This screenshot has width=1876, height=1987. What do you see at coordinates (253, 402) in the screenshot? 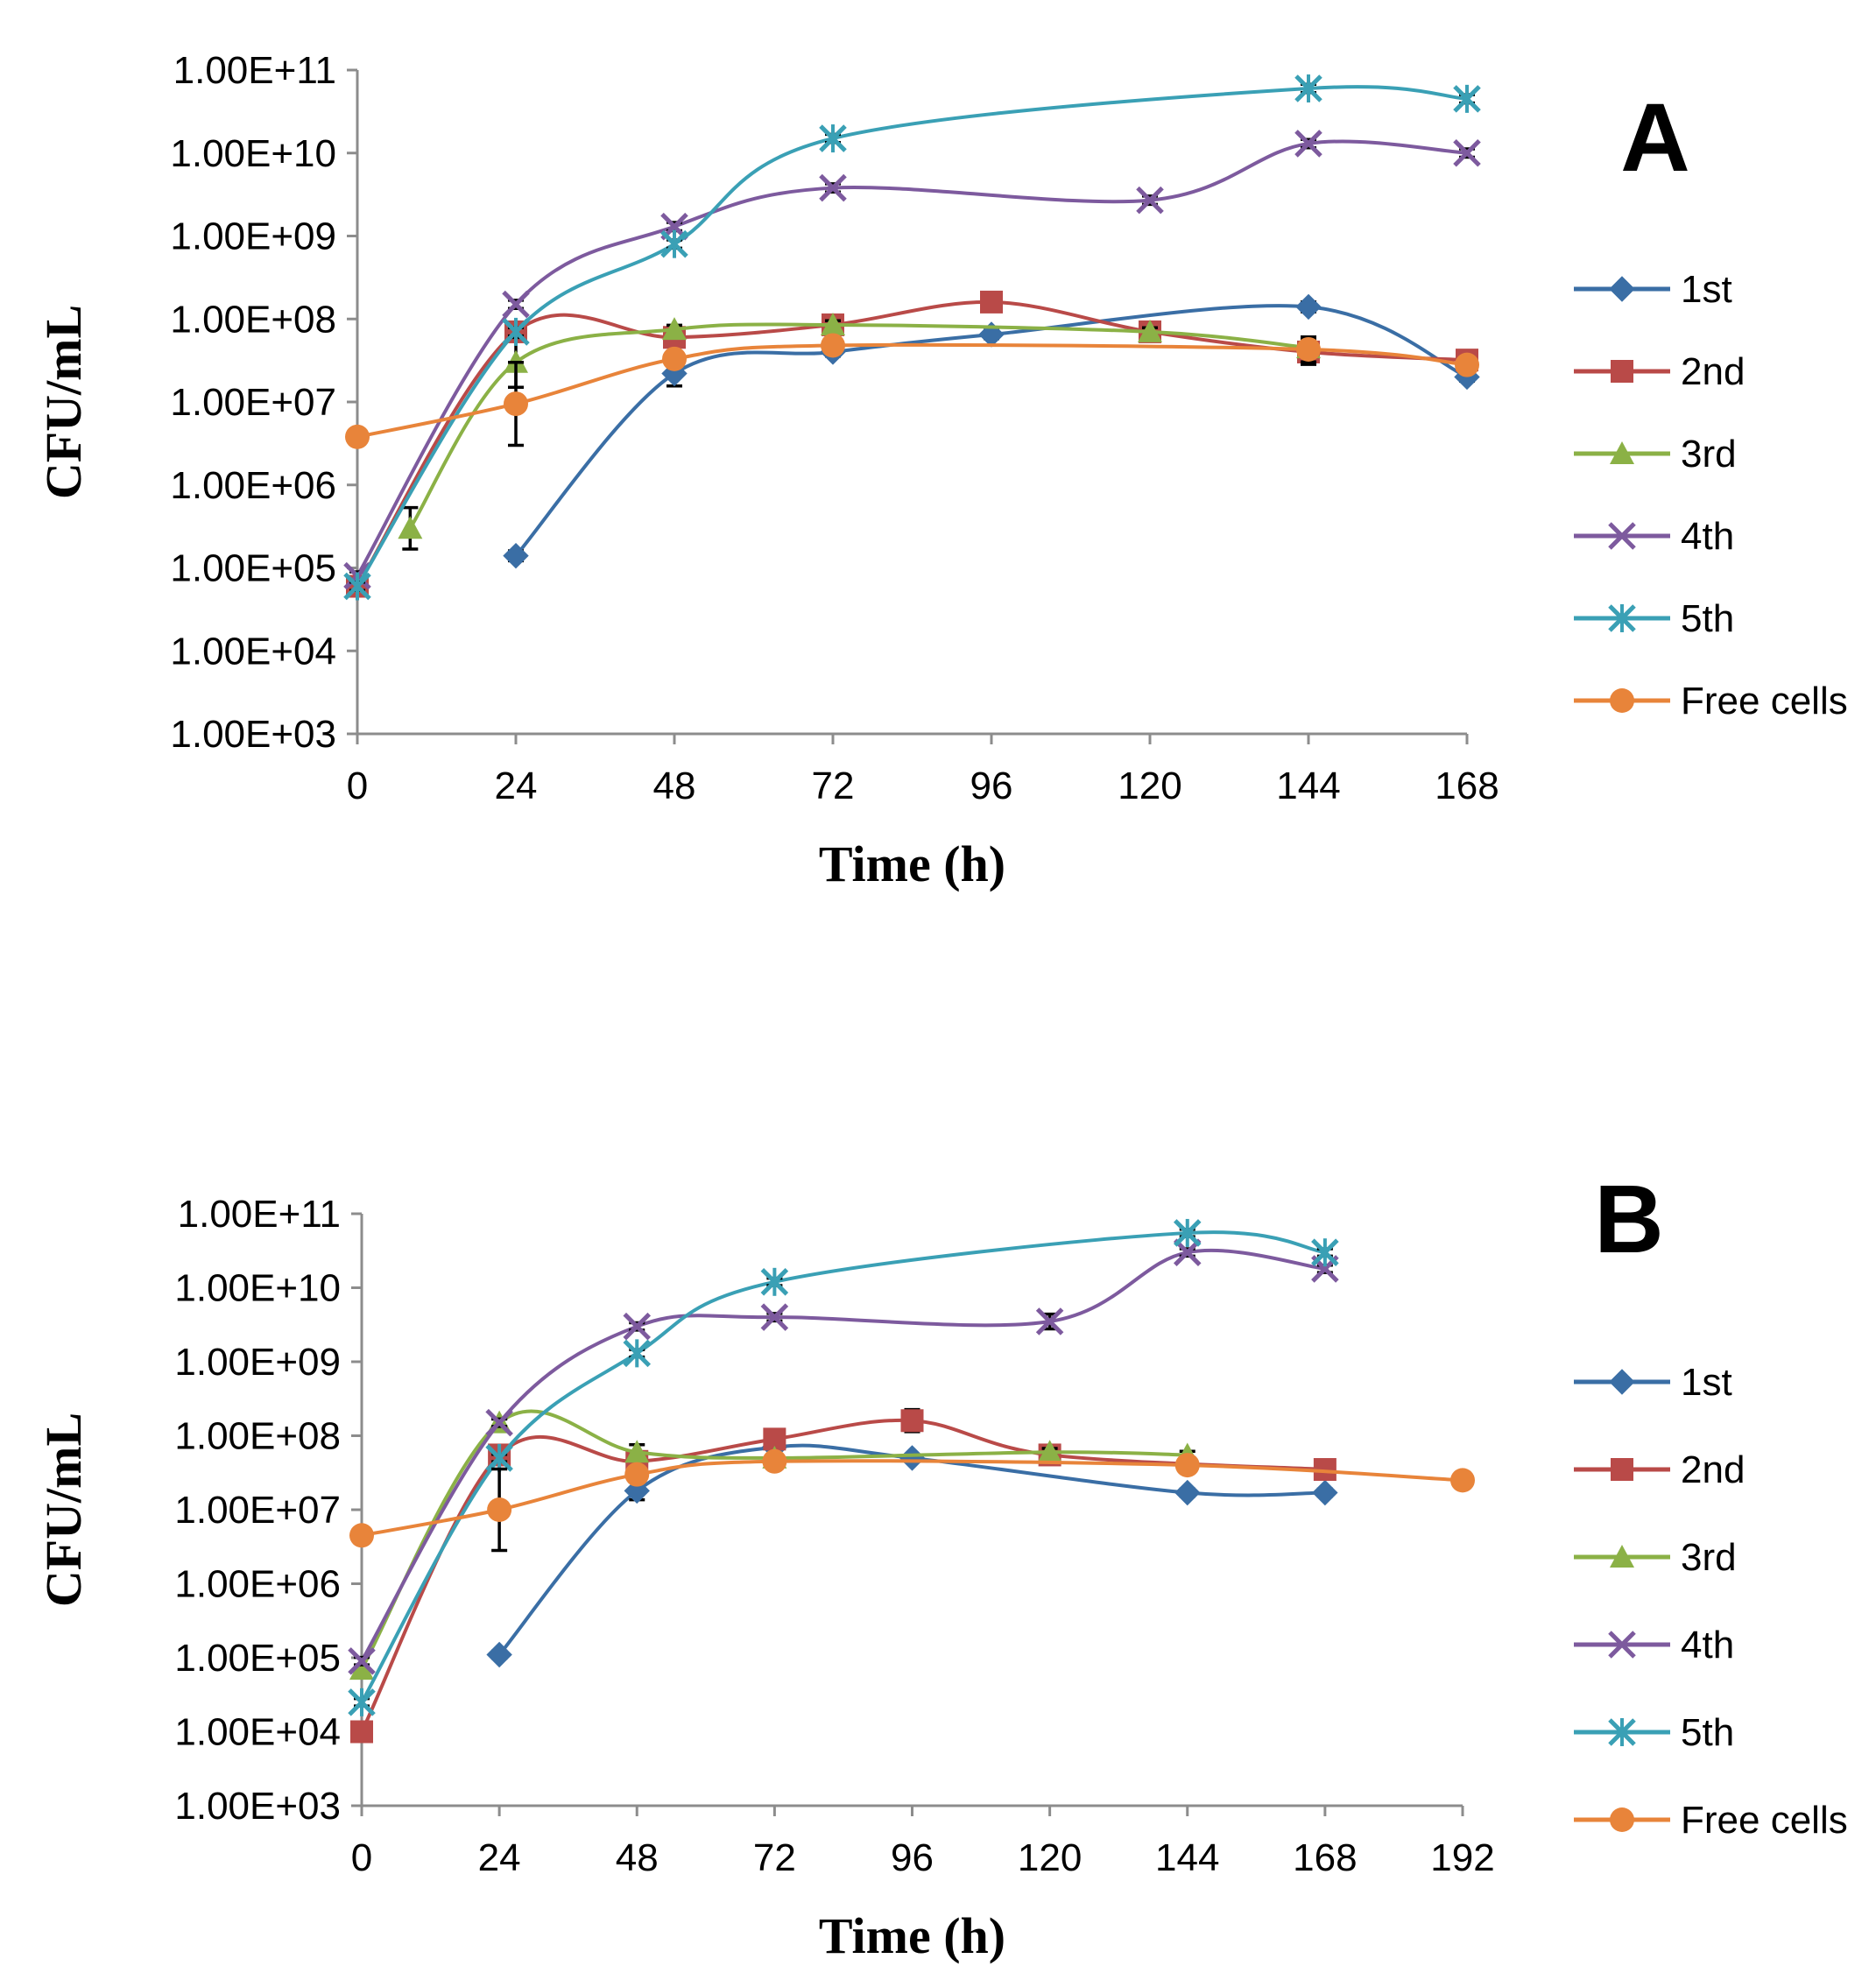
I see `y-tick-label: 1.00E+07` at bounding box center [253, 402].